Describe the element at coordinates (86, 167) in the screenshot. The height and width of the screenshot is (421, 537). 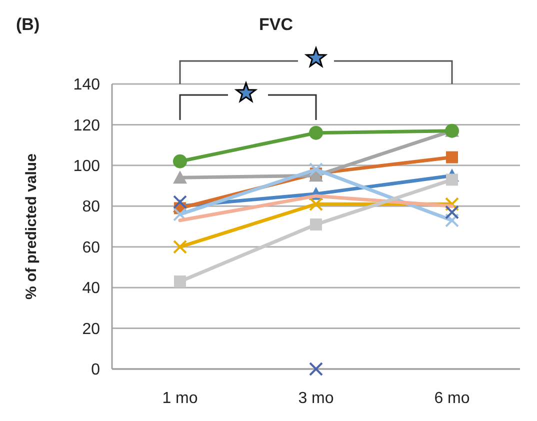
I see `y-tick-label: 100` at that location.